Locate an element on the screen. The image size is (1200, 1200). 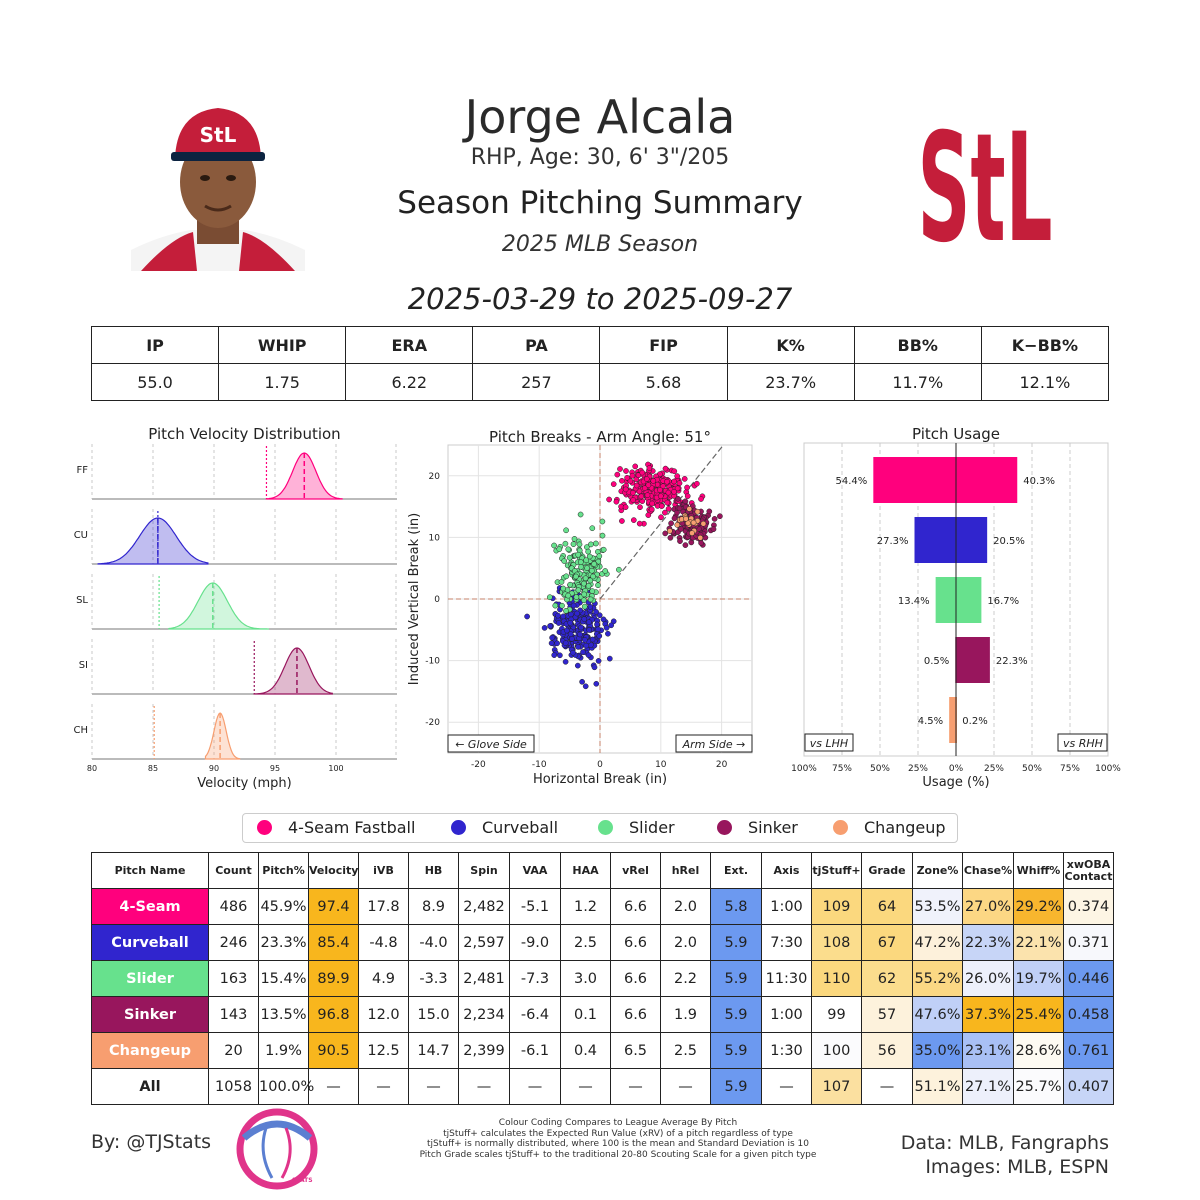
svg-text: StL is located at coordinates (218, 135).